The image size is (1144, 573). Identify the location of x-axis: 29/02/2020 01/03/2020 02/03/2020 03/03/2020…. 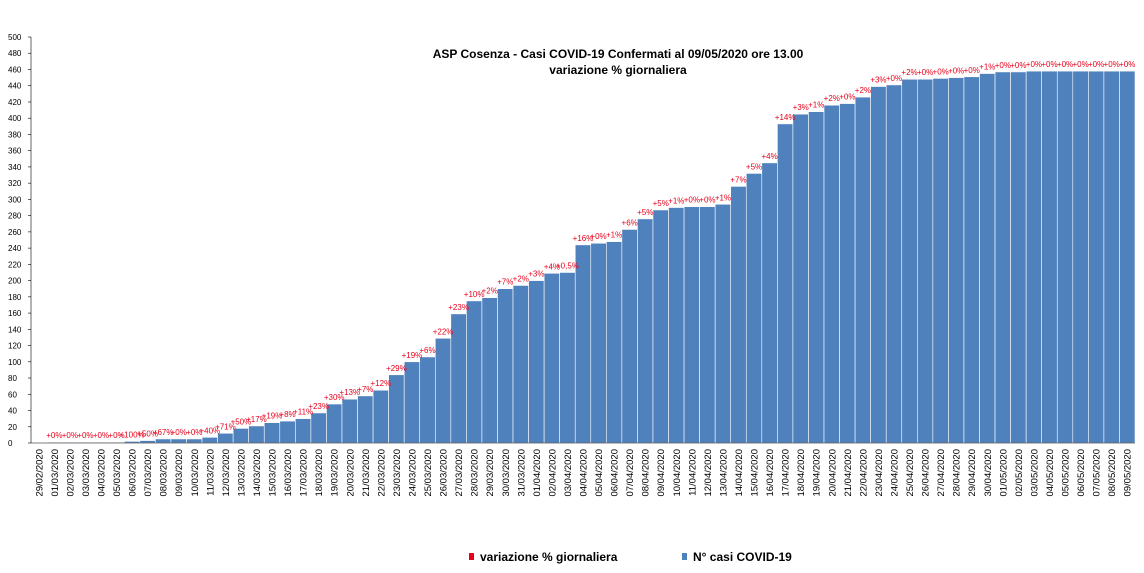
(583, 469).